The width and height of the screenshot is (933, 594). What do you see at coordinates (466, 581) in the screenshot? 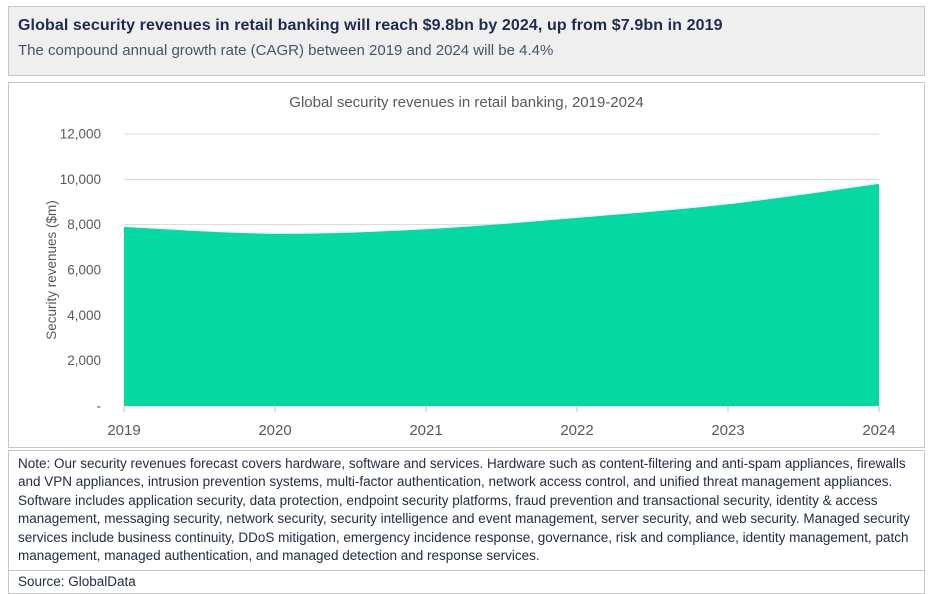
I see `source-row: Source: GlobalData` at bounding box center [466, 581].